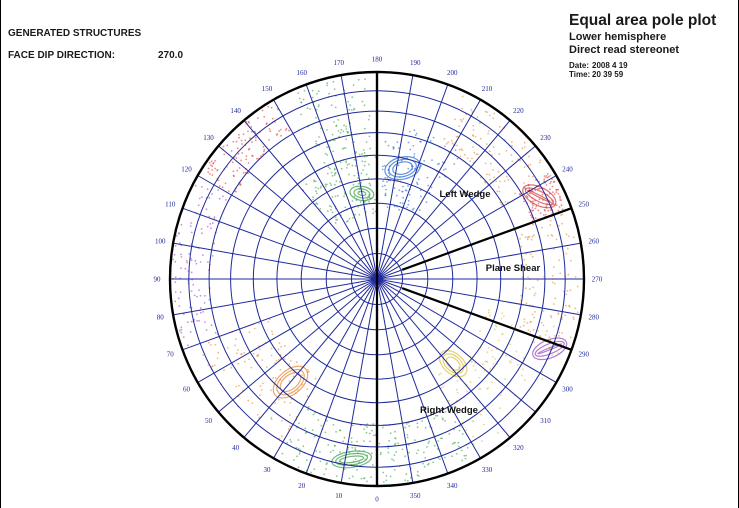 Image resolution: width=739 pixels, height=508 pixels. What do you see at coordinates (452, 73) in the screenshot?
I see `azimuth-tick-label: 200` at bounding box center [452, 73].